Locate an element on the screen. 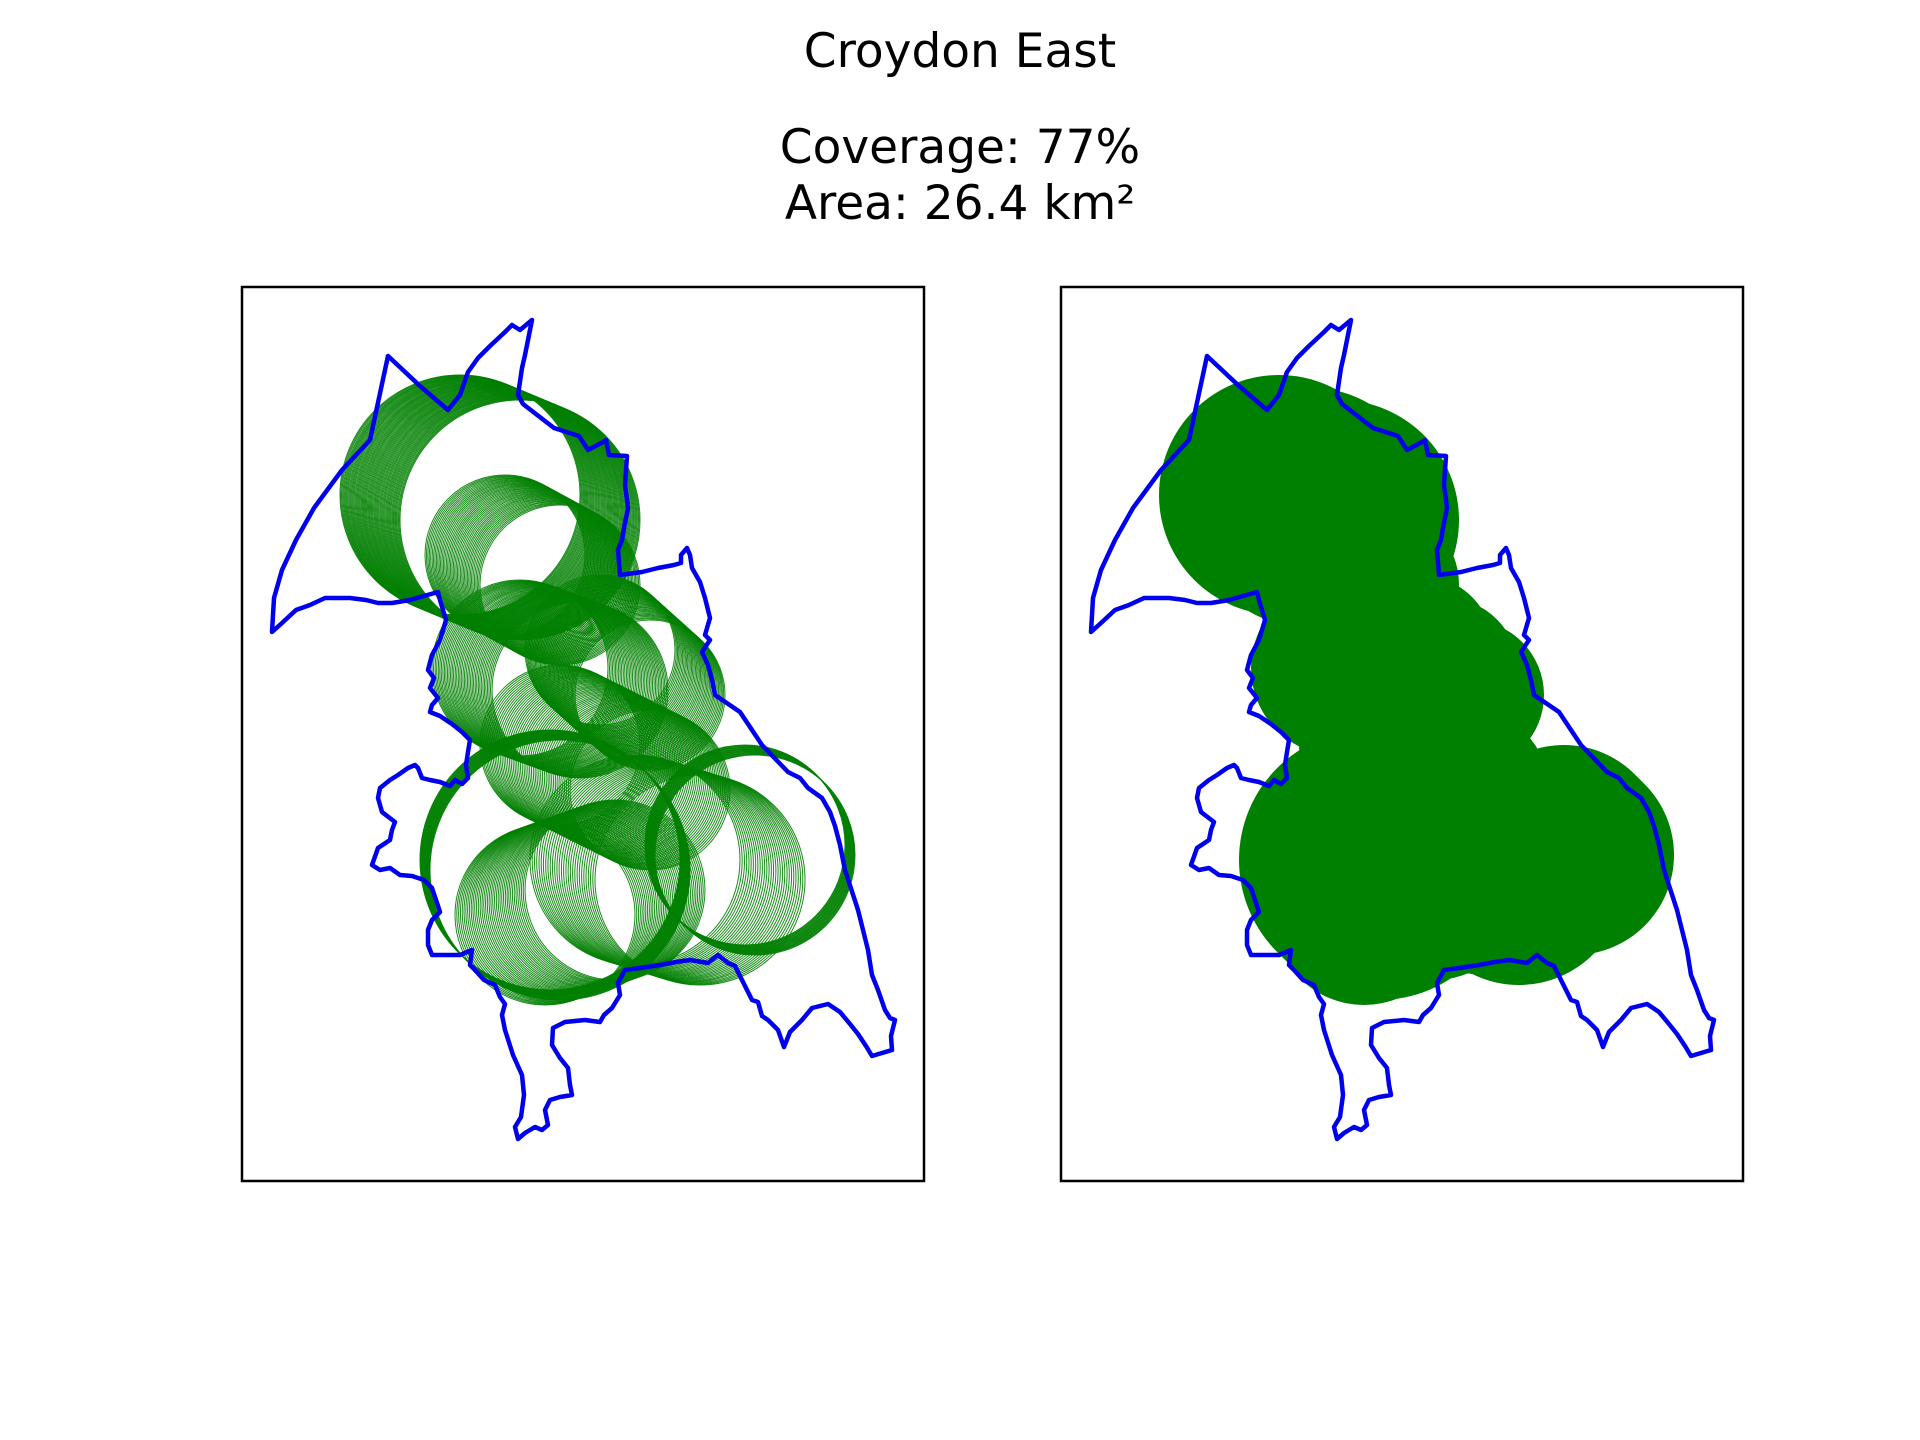 Image resolution: width=1920 pixels, height=1440 pixels. coverage-outline-circles is located at coordinates (597, 690).